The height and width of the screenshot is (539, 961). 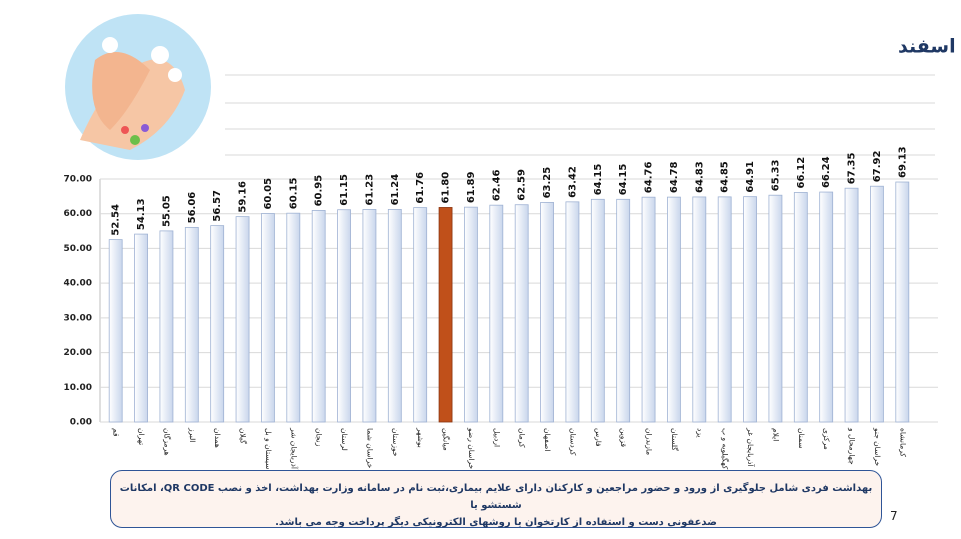 I want to click on x-tick-label: لرستان, so click(x=344, y=439).